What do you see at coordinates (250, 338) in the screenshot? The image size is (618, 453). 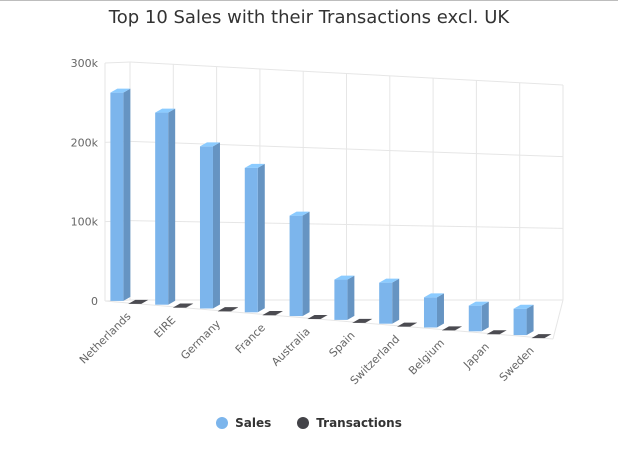 I see `x-tick-label: France` at bounding box center [250, 338].